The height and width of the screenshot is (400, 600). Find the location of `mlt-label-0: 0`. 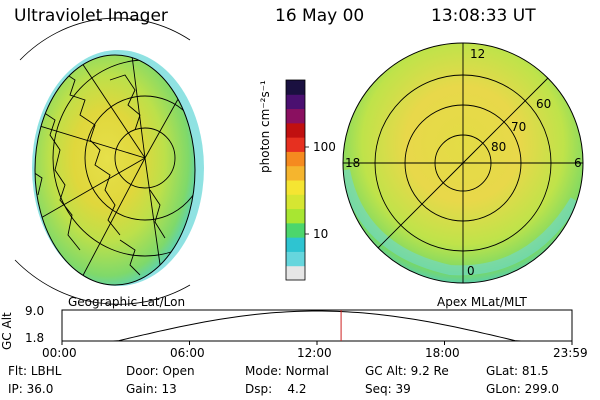

mlt-label-0: 0 is located at coordinates (471, 271).